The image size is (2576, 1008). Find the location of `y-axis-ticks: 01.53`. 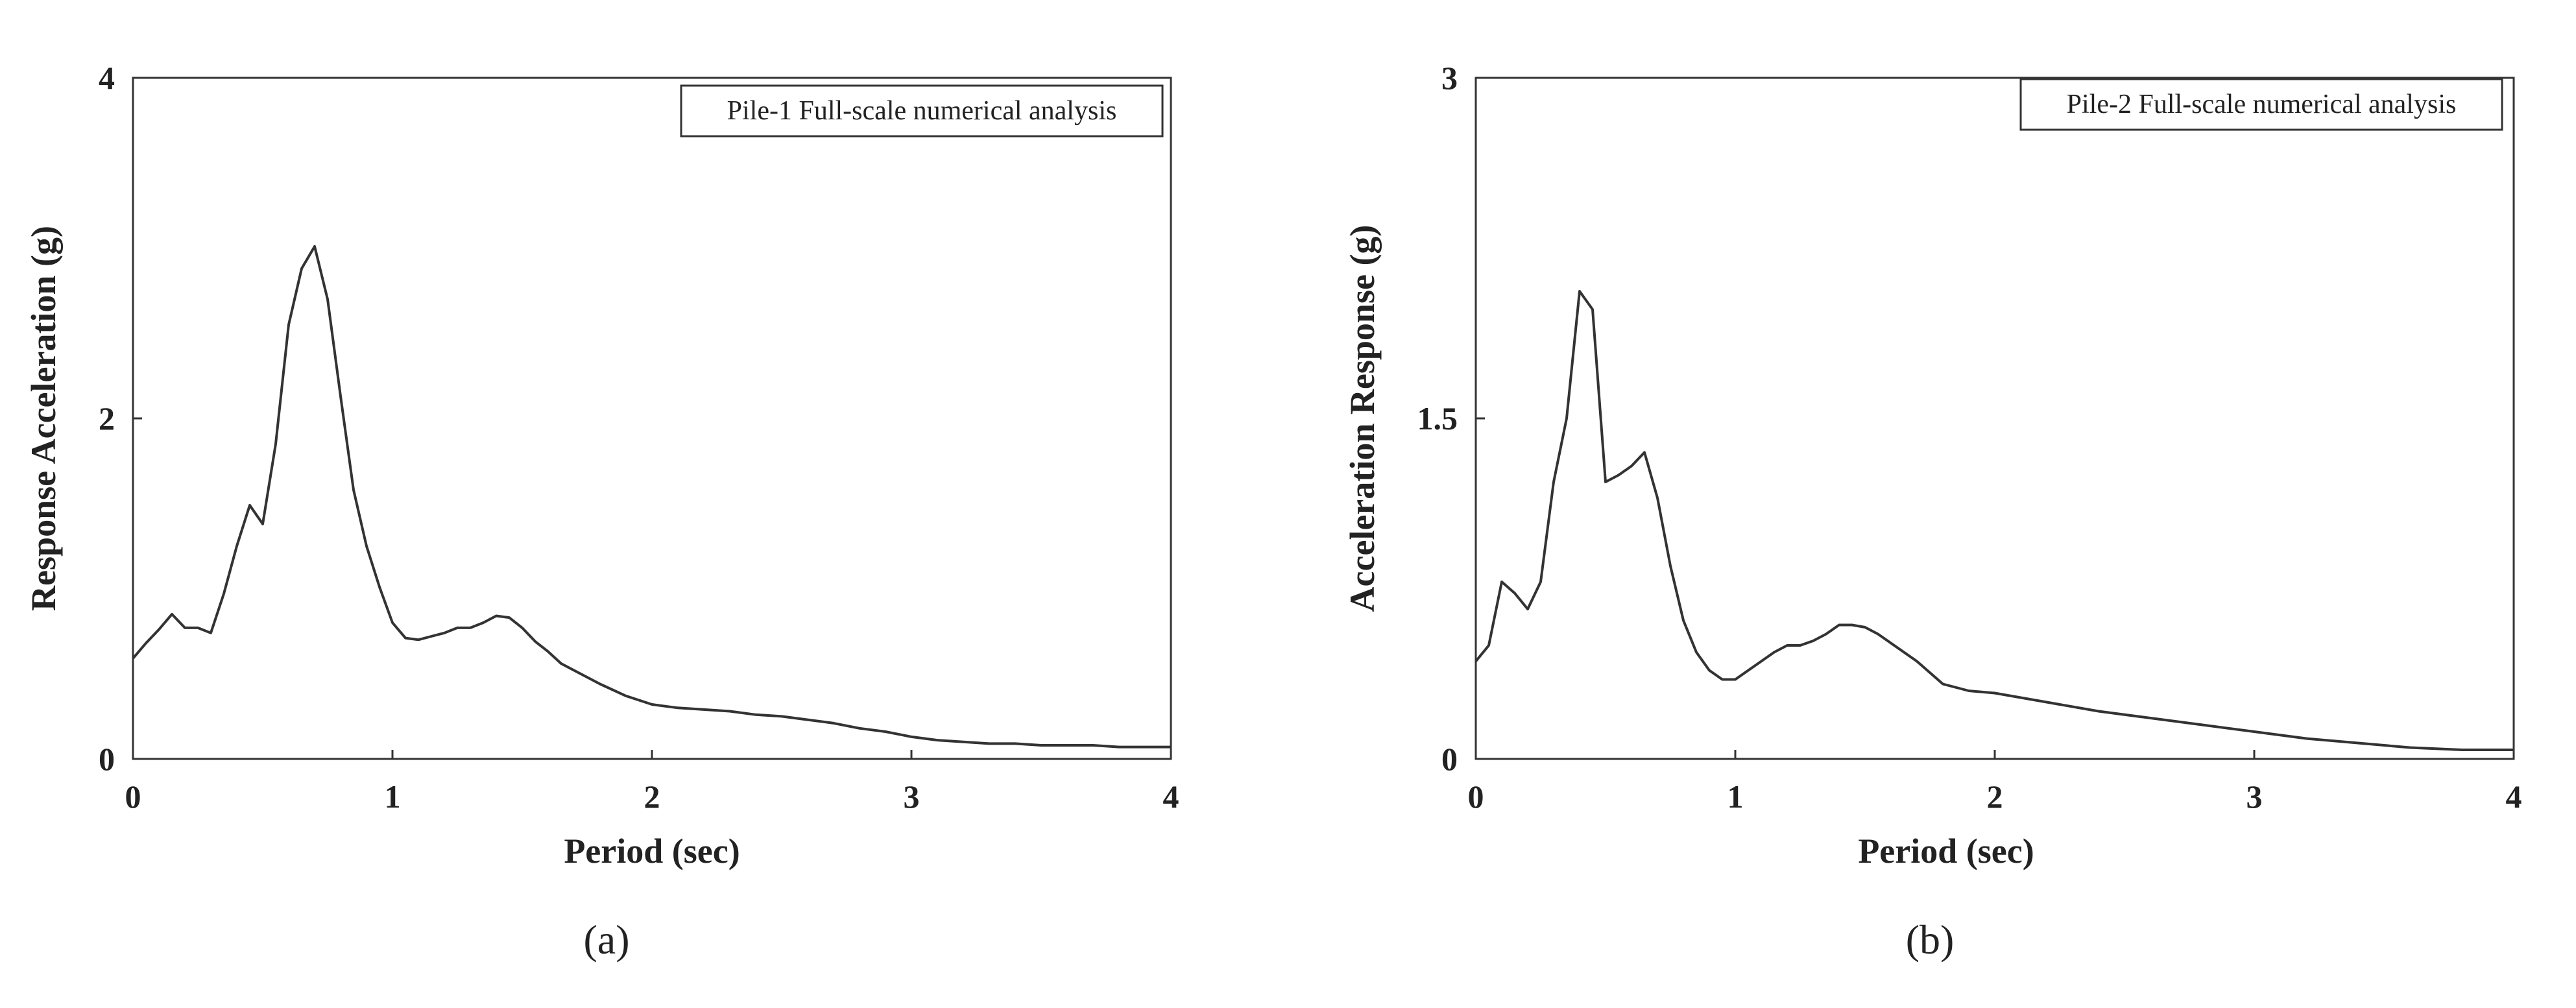

y-axis-ticks: 01.53 is located at coordinates (1451, 418).